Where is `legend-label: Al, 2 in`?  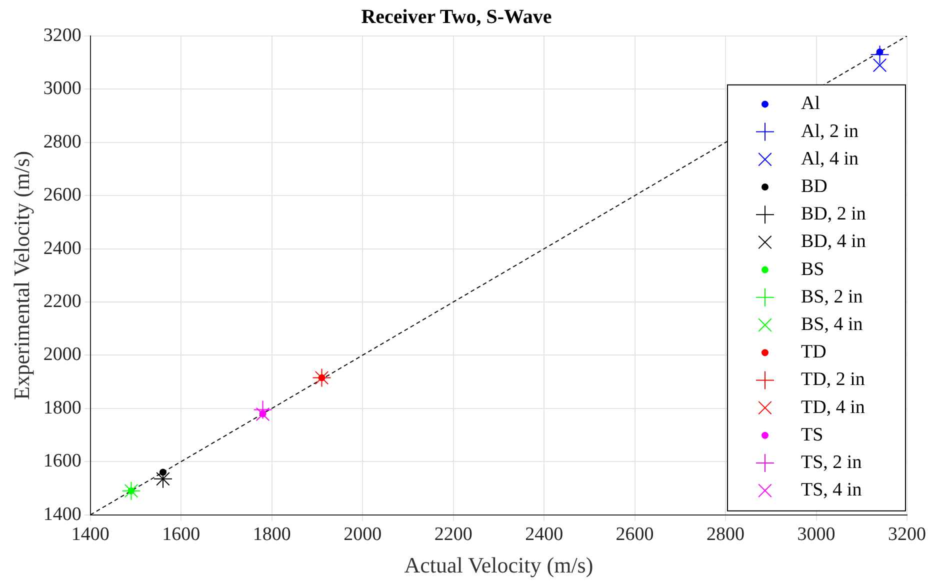
legend-label: Al, 2 in is located at coordinates (830, 131).